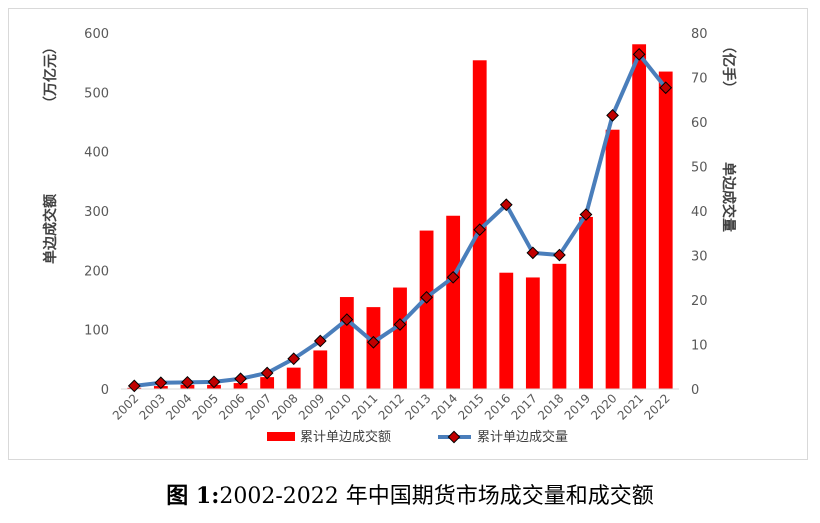 This screenshot has height=523, width=820. Describe the element at coordinates (151, 406) in the screenshot. I see `x-tick-label: 2003` at that location.